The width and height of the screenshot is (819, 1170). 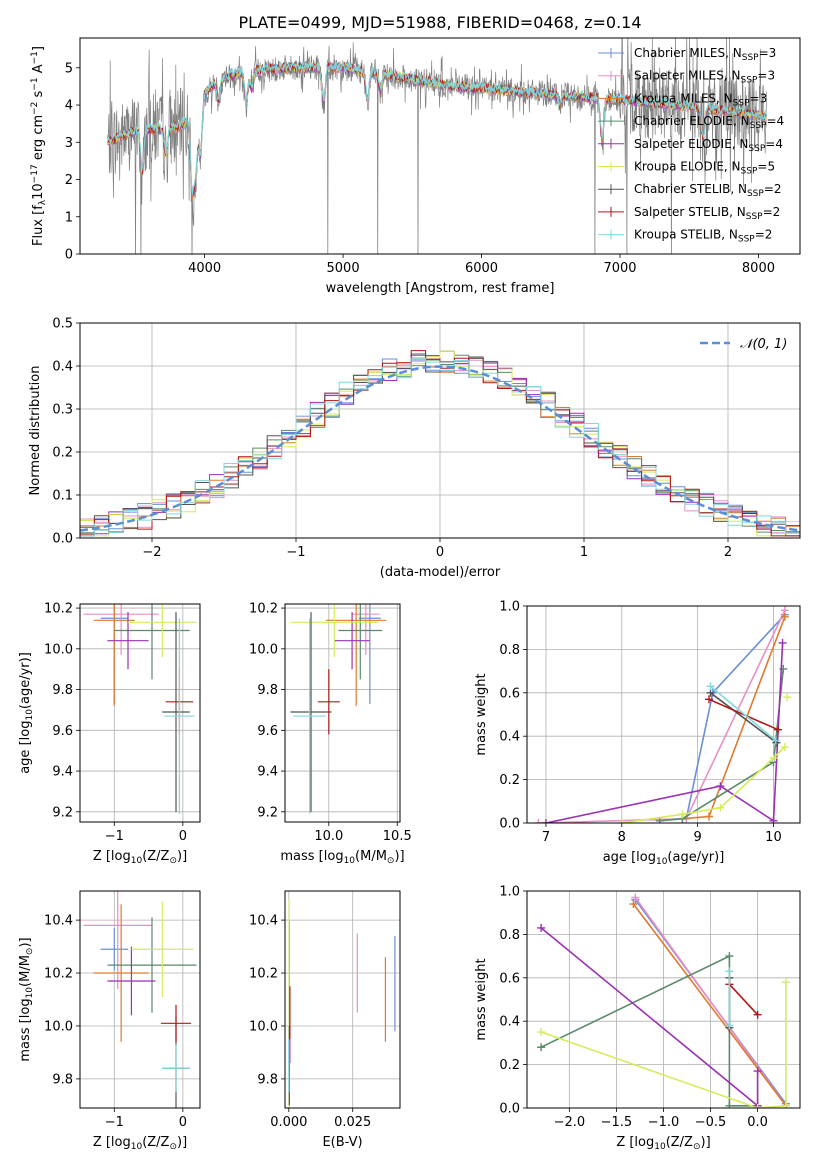 What do you see at coordinates (38, 48) in the screenshot?
I see `label-part: ]` at bounding box center [38, 48].